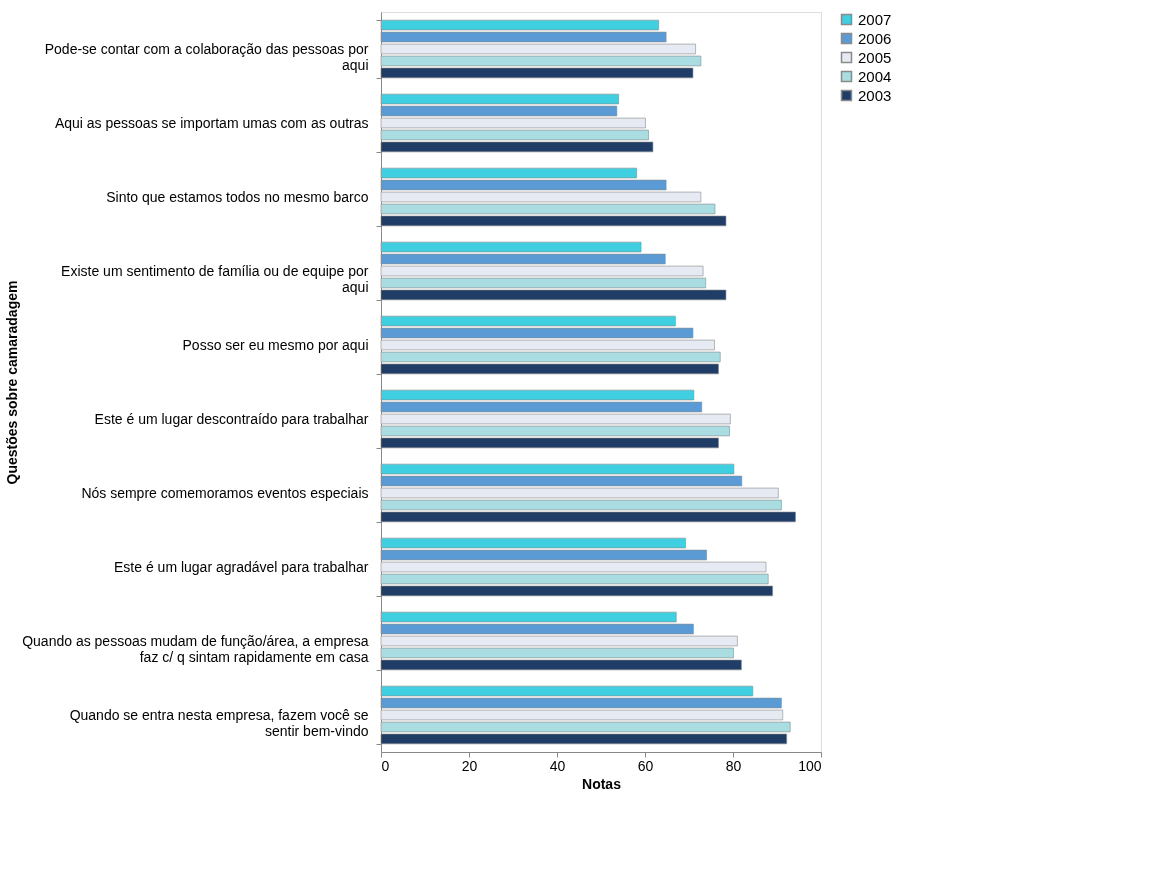 This screenshot has width=1166, height=892. Describe the element at coordinates (469, 765) in the screenshot. I see `x-tick-label: 20` at that location.